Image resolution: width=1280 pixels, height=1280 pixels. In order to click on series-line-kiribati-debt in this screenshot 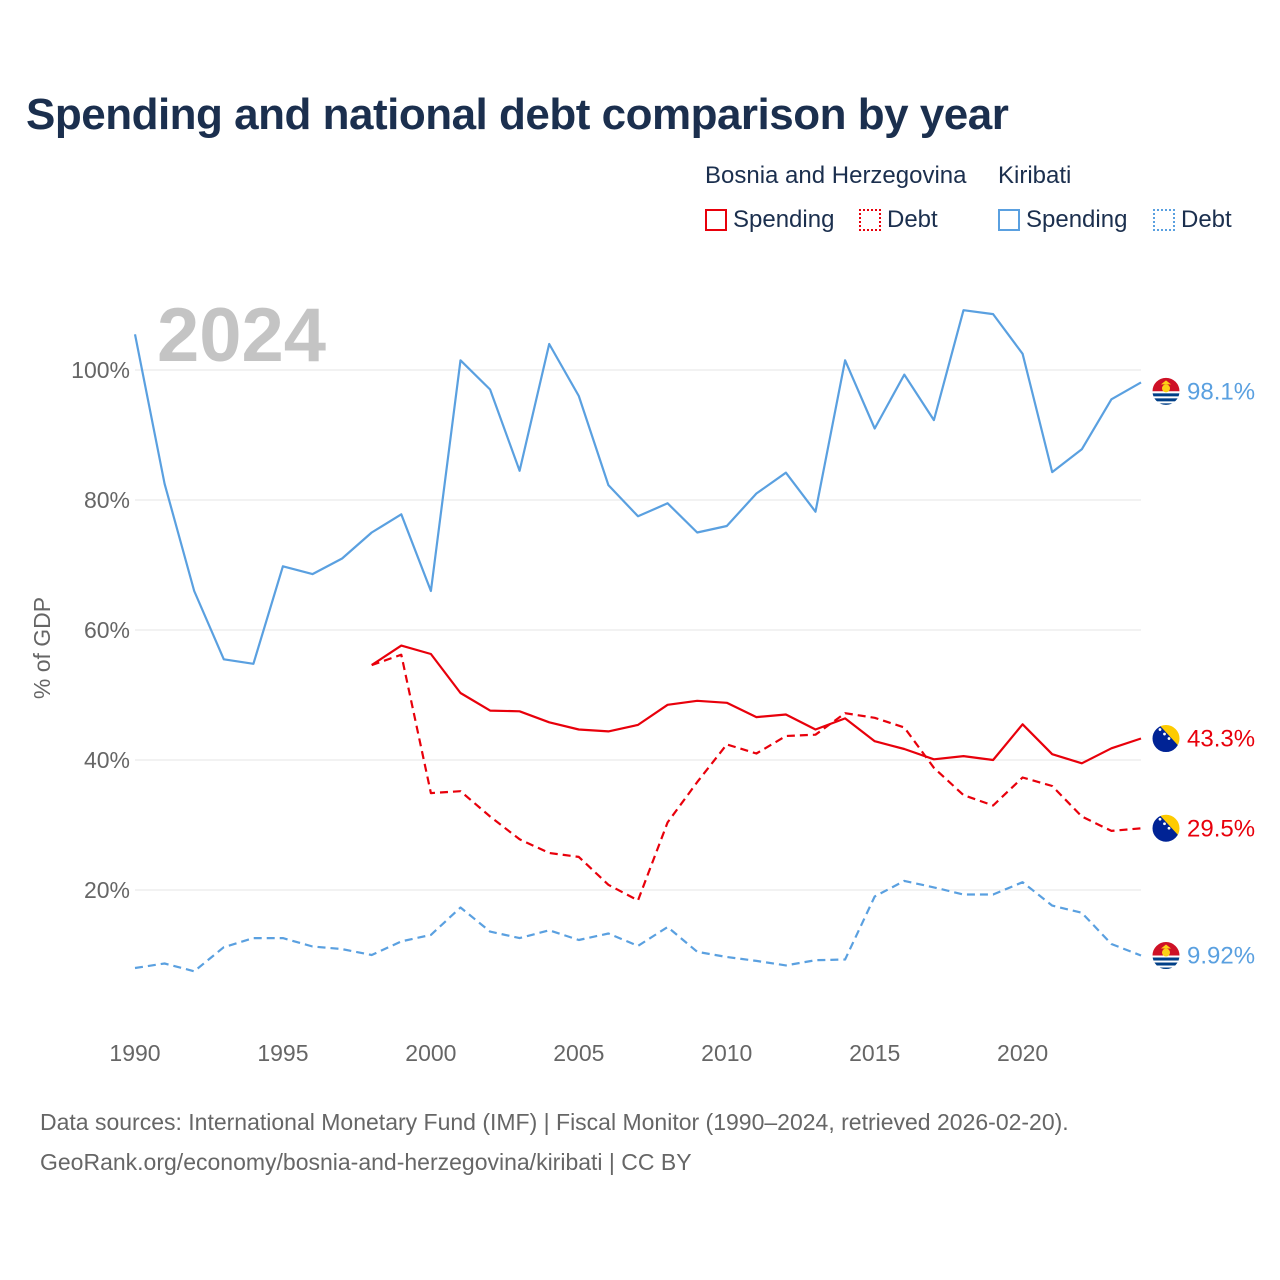, I will do `click(638, 926)`.